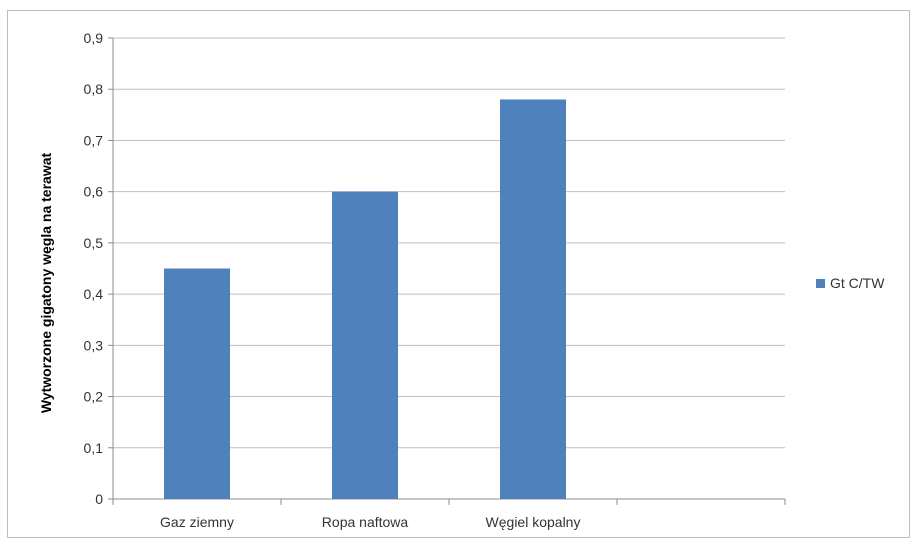 Image resolution: width=919 pixels, height=545 pixels. What do you see at coordinates (94, 38) in the screenshot?
I see `y-tick-label: 0,9` at bounding box center [94, 38].